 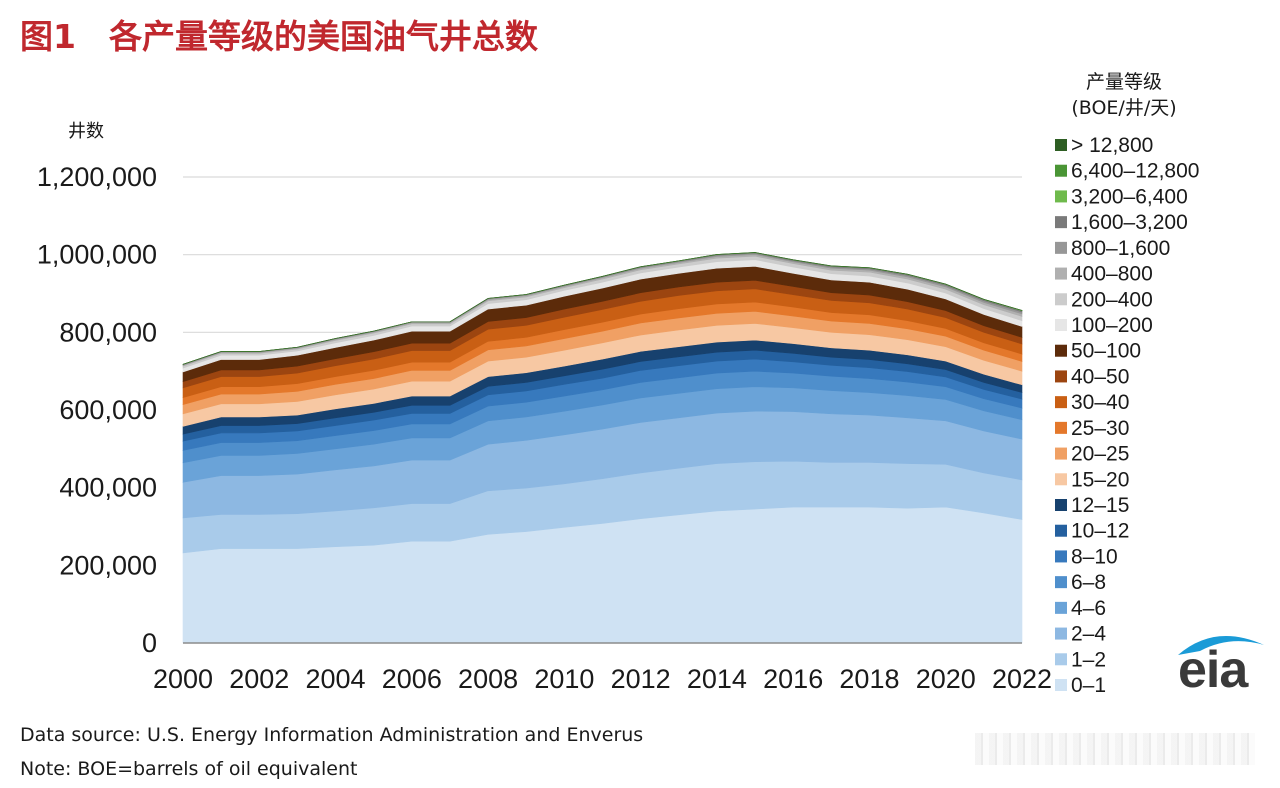 I want to click on x-tick-label: 2000, so click(x=183, y=679).